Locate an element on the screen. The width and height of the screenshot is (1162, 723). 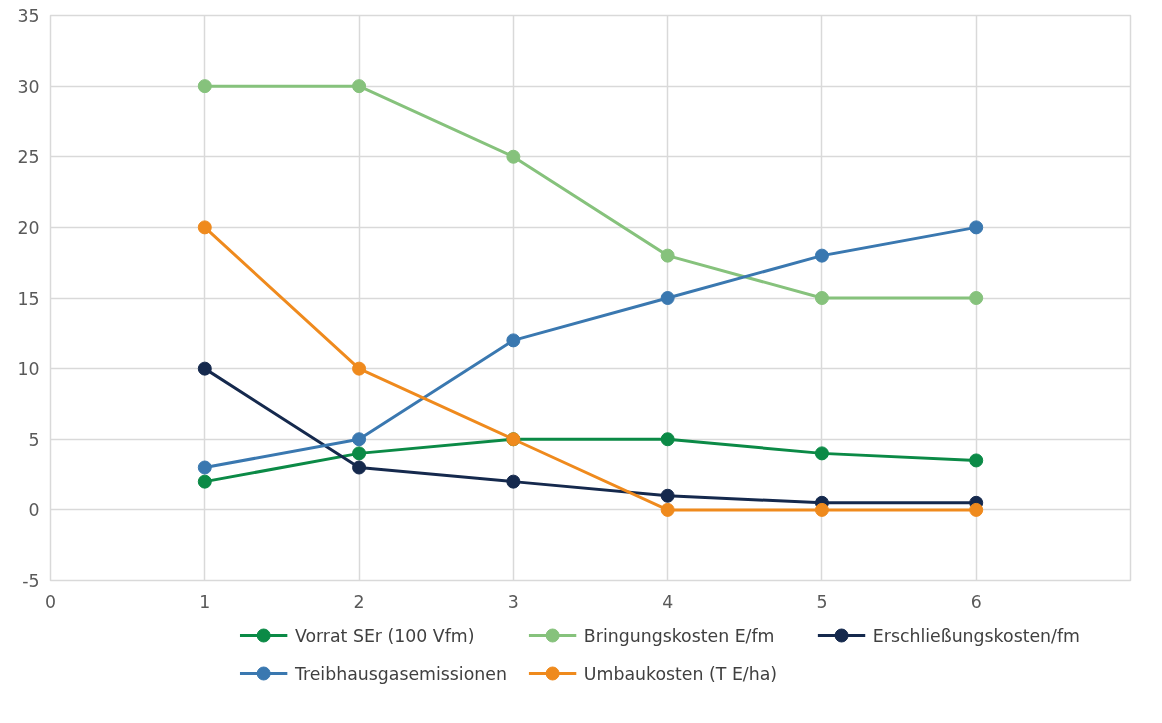
x-tick-label: 5 is located at coordinates (822, 601).